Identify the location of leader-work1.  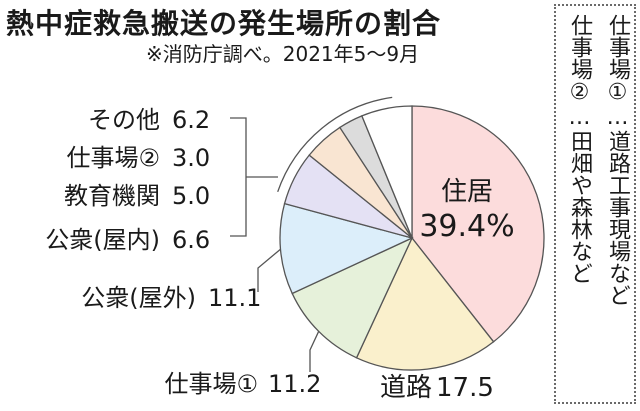
(314, 351).